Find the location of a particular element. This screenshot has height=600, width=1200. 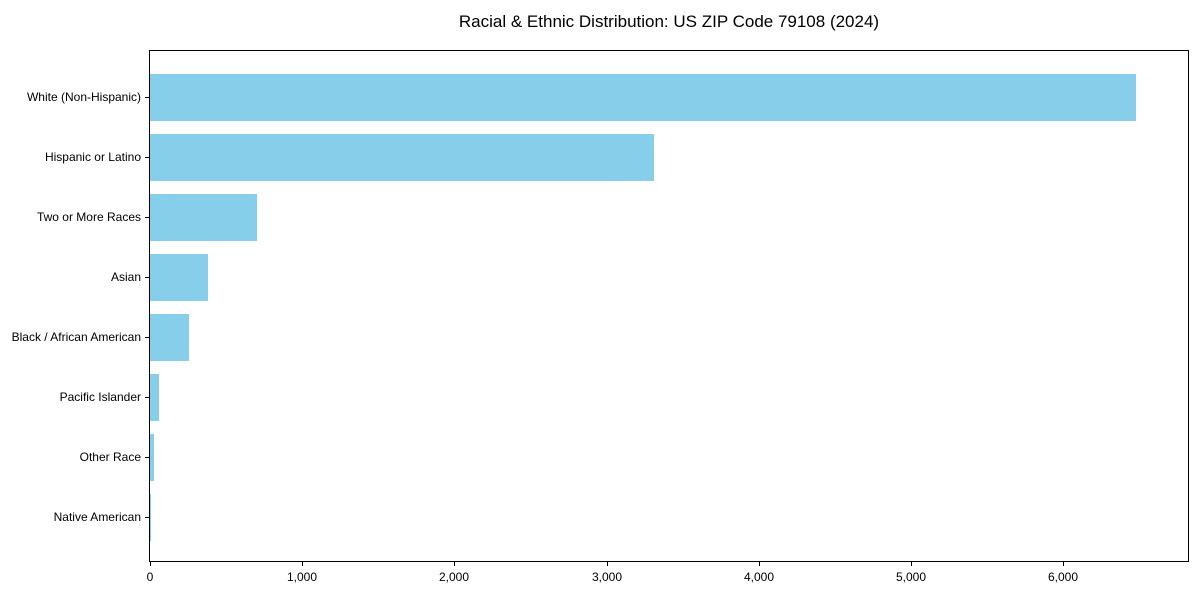

x-tick-label: 6,000 is located at coordinates (1063, 577).